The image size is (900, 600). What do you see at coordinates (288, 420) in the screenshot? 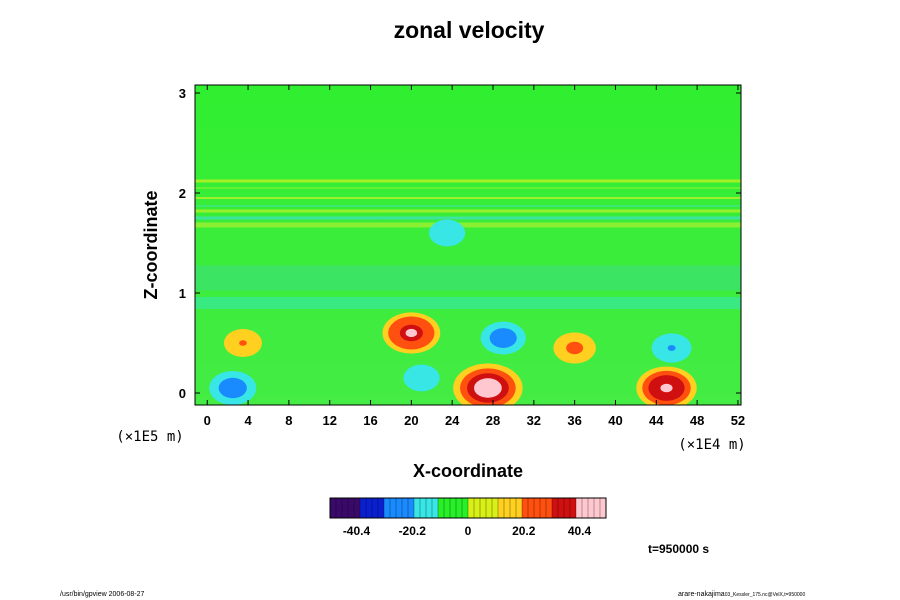
I see `x-tick-label: 8` at bounding box center [288, 420].